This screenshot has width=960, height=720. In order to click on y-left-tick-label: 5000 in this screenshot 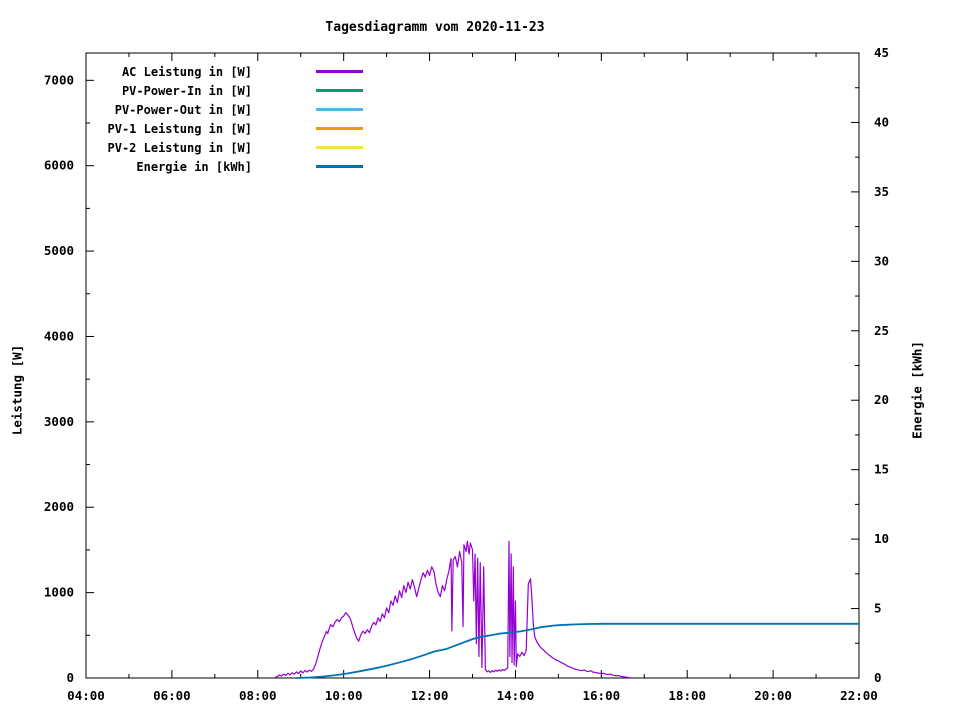, I will do `click(59, 250)`.